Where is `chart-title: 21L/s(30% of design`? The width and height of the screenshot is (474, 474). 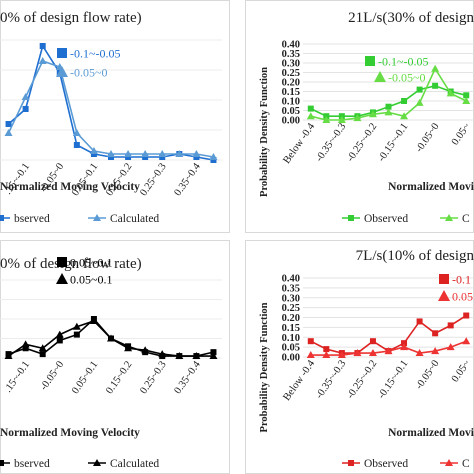
chart-title: 21L/s(30% of design is located at coordinates (411, 18).